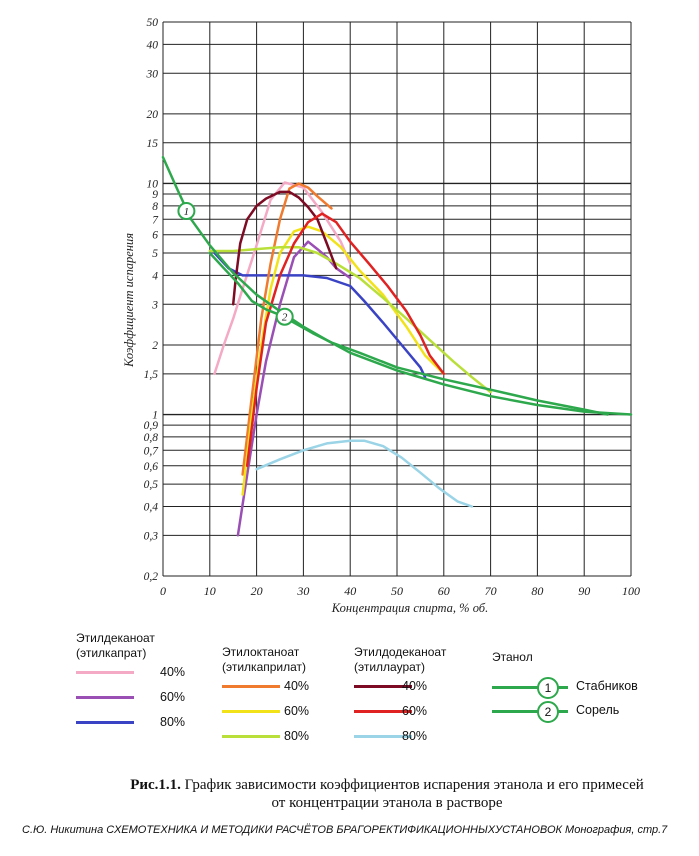  I want to click on y-tick-label: 30, so click(152, 74).